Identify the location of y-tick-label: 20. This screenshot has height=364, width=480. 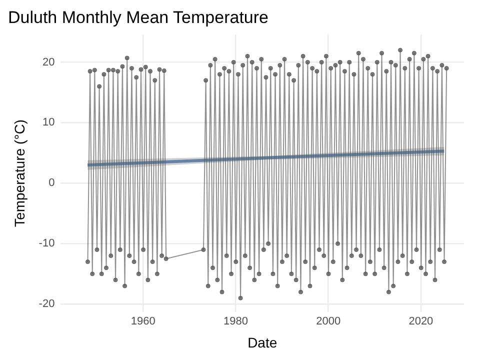
(48, 62).